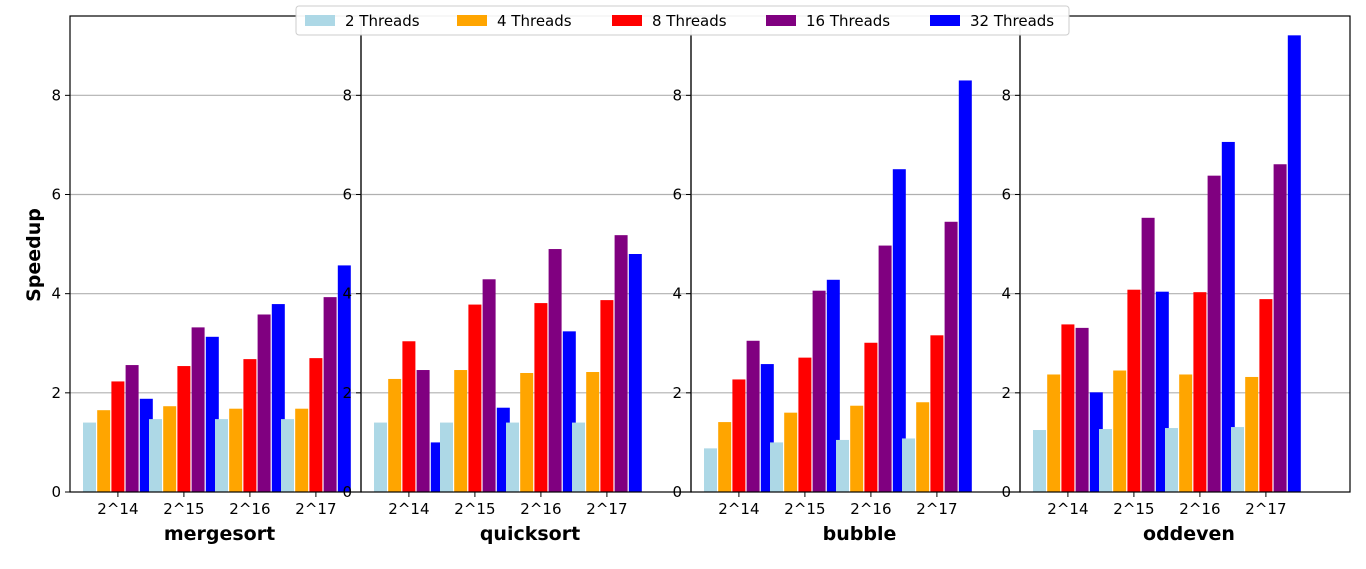  What do you see at coordinates (627, 20) in the screenshot?
I see `legend-swatch-8-threads` at bounding box center [627, 20].